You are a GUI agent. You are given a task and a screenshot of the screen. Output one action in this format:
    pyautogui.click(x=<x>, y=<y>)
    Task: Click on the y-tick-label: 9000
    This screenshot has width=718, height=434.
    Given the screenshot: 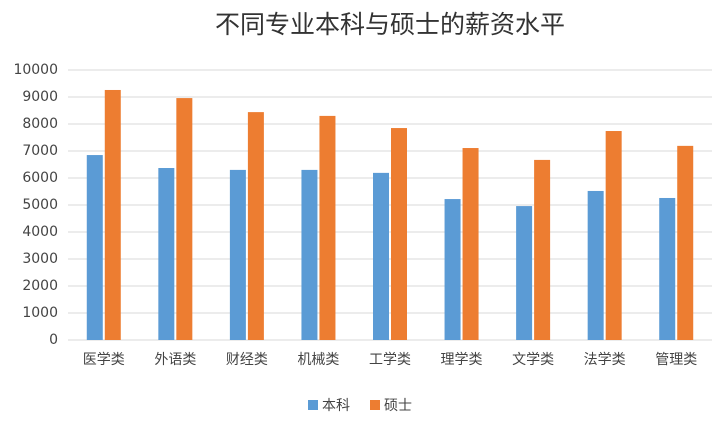 What is the action you would take?
    pyautogui.click(x=40, y=97)
    